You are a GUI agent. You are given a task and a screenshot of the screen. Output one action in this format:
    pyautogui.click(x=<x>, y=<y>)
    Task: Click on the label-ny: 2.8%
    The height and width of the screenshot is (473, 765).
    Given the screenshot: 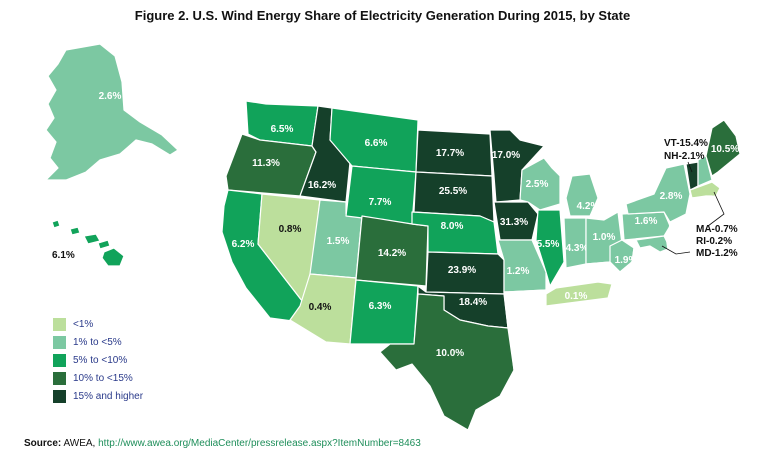 What is the action you would take?
    pyautogui.click(x=671, y=196)
    